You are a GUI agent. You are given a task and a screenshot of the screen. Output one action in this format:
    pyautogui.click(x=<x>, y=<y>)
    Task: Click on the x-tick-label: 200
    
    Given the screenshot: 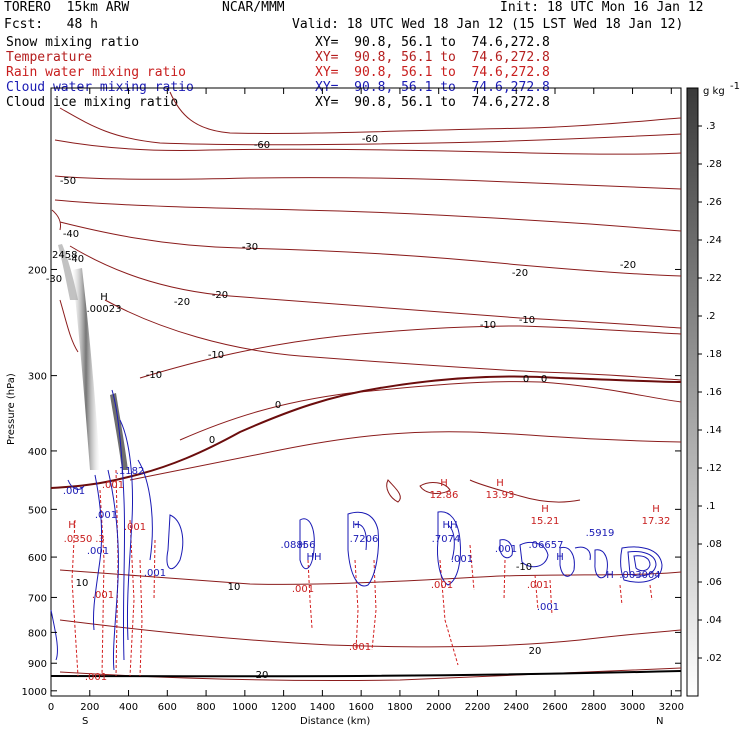 What is the action you would take?
    pyautogui.click(x=89, y=707)
    